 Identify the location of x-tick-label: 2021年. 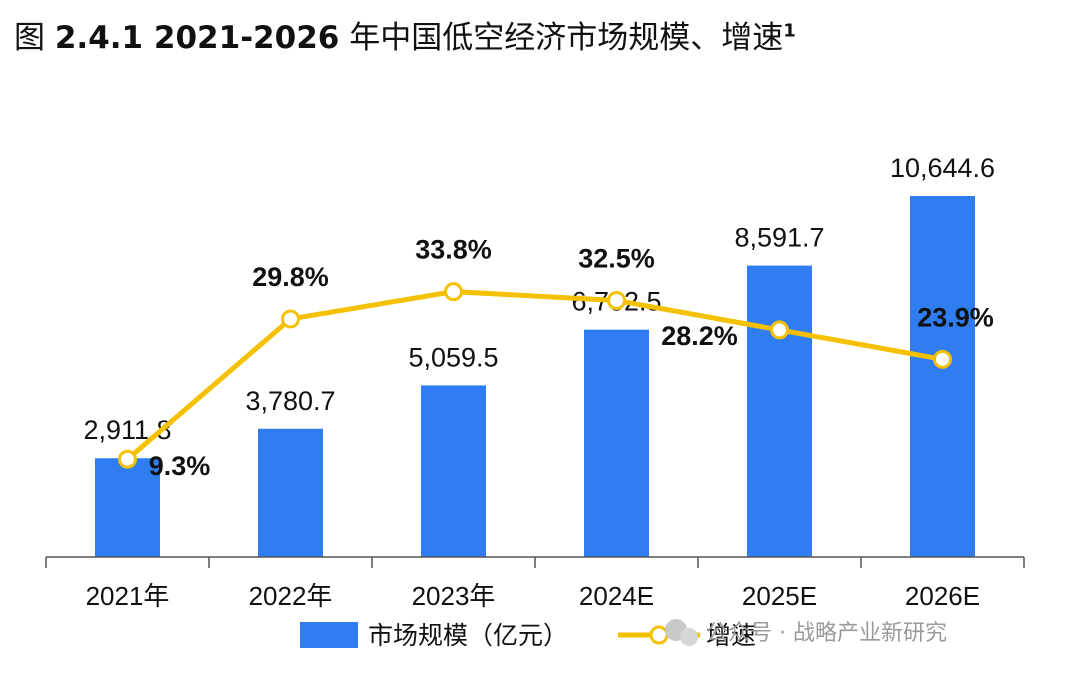
(128, 596).